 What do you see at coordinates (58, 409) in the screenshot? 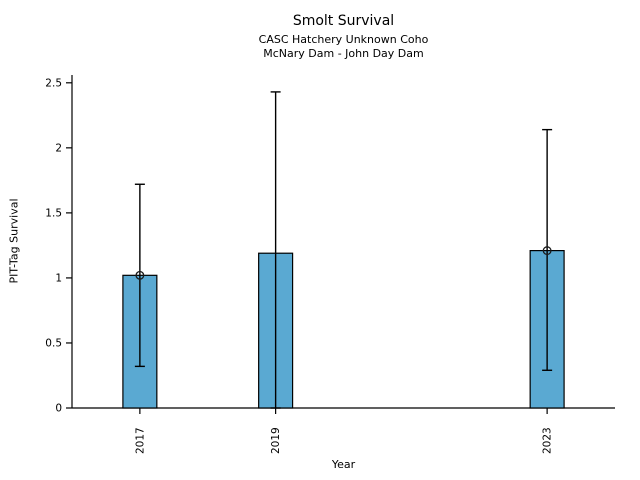
I see `y-tick-label: 0` at bounding box center [58, 409].